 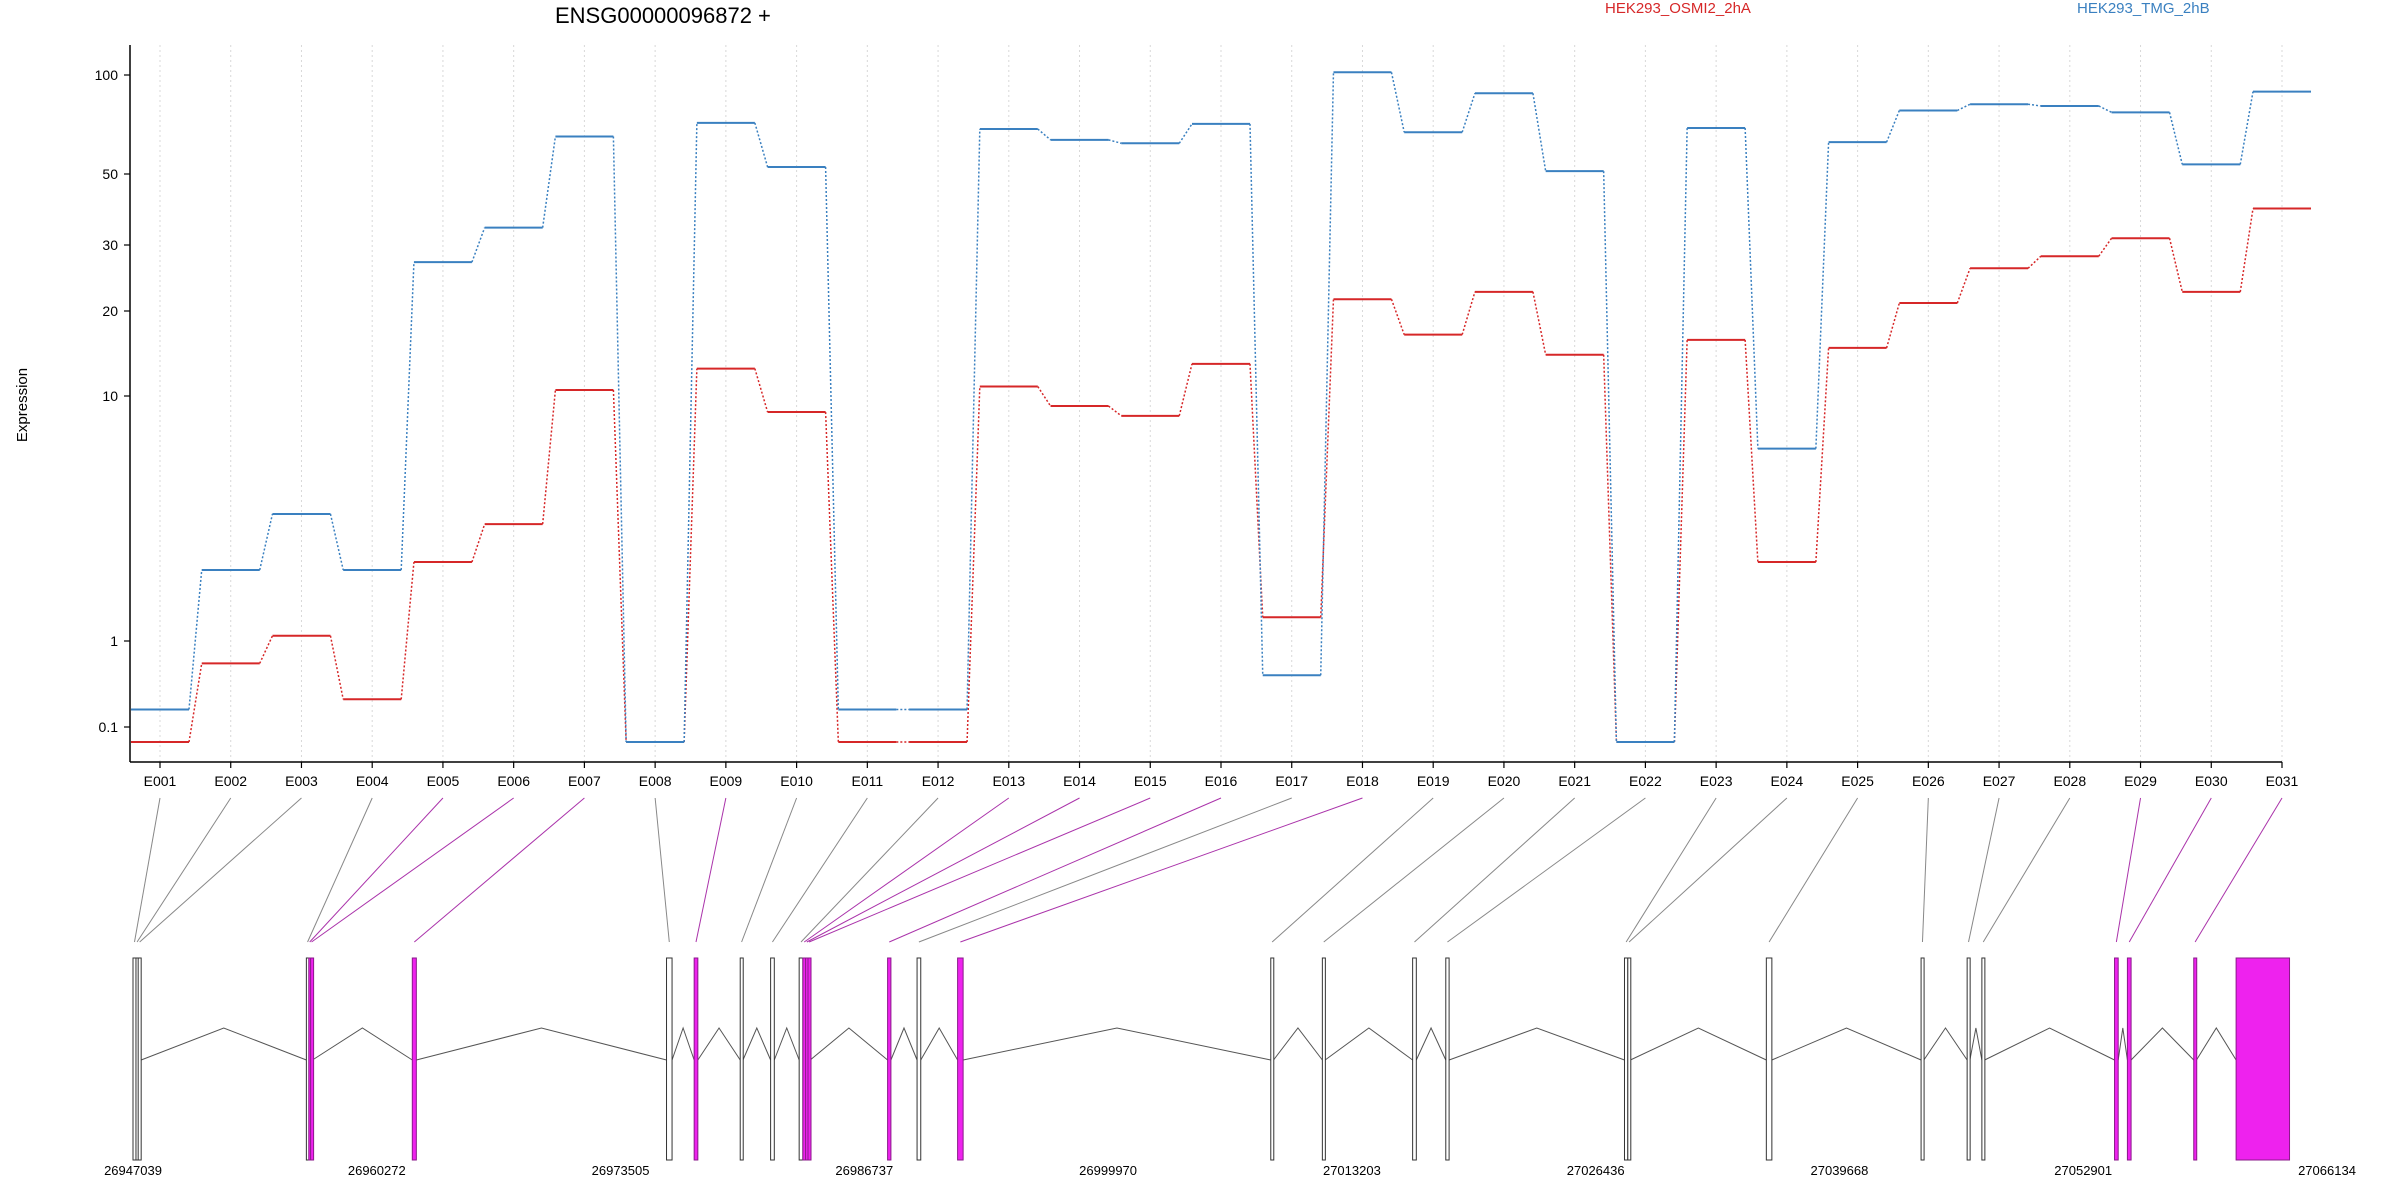 What do you see at coordinates (2327, 1170) in the screenshot?
I see `coordinate-label: 27066134` at bounding box center [2327, 1170].